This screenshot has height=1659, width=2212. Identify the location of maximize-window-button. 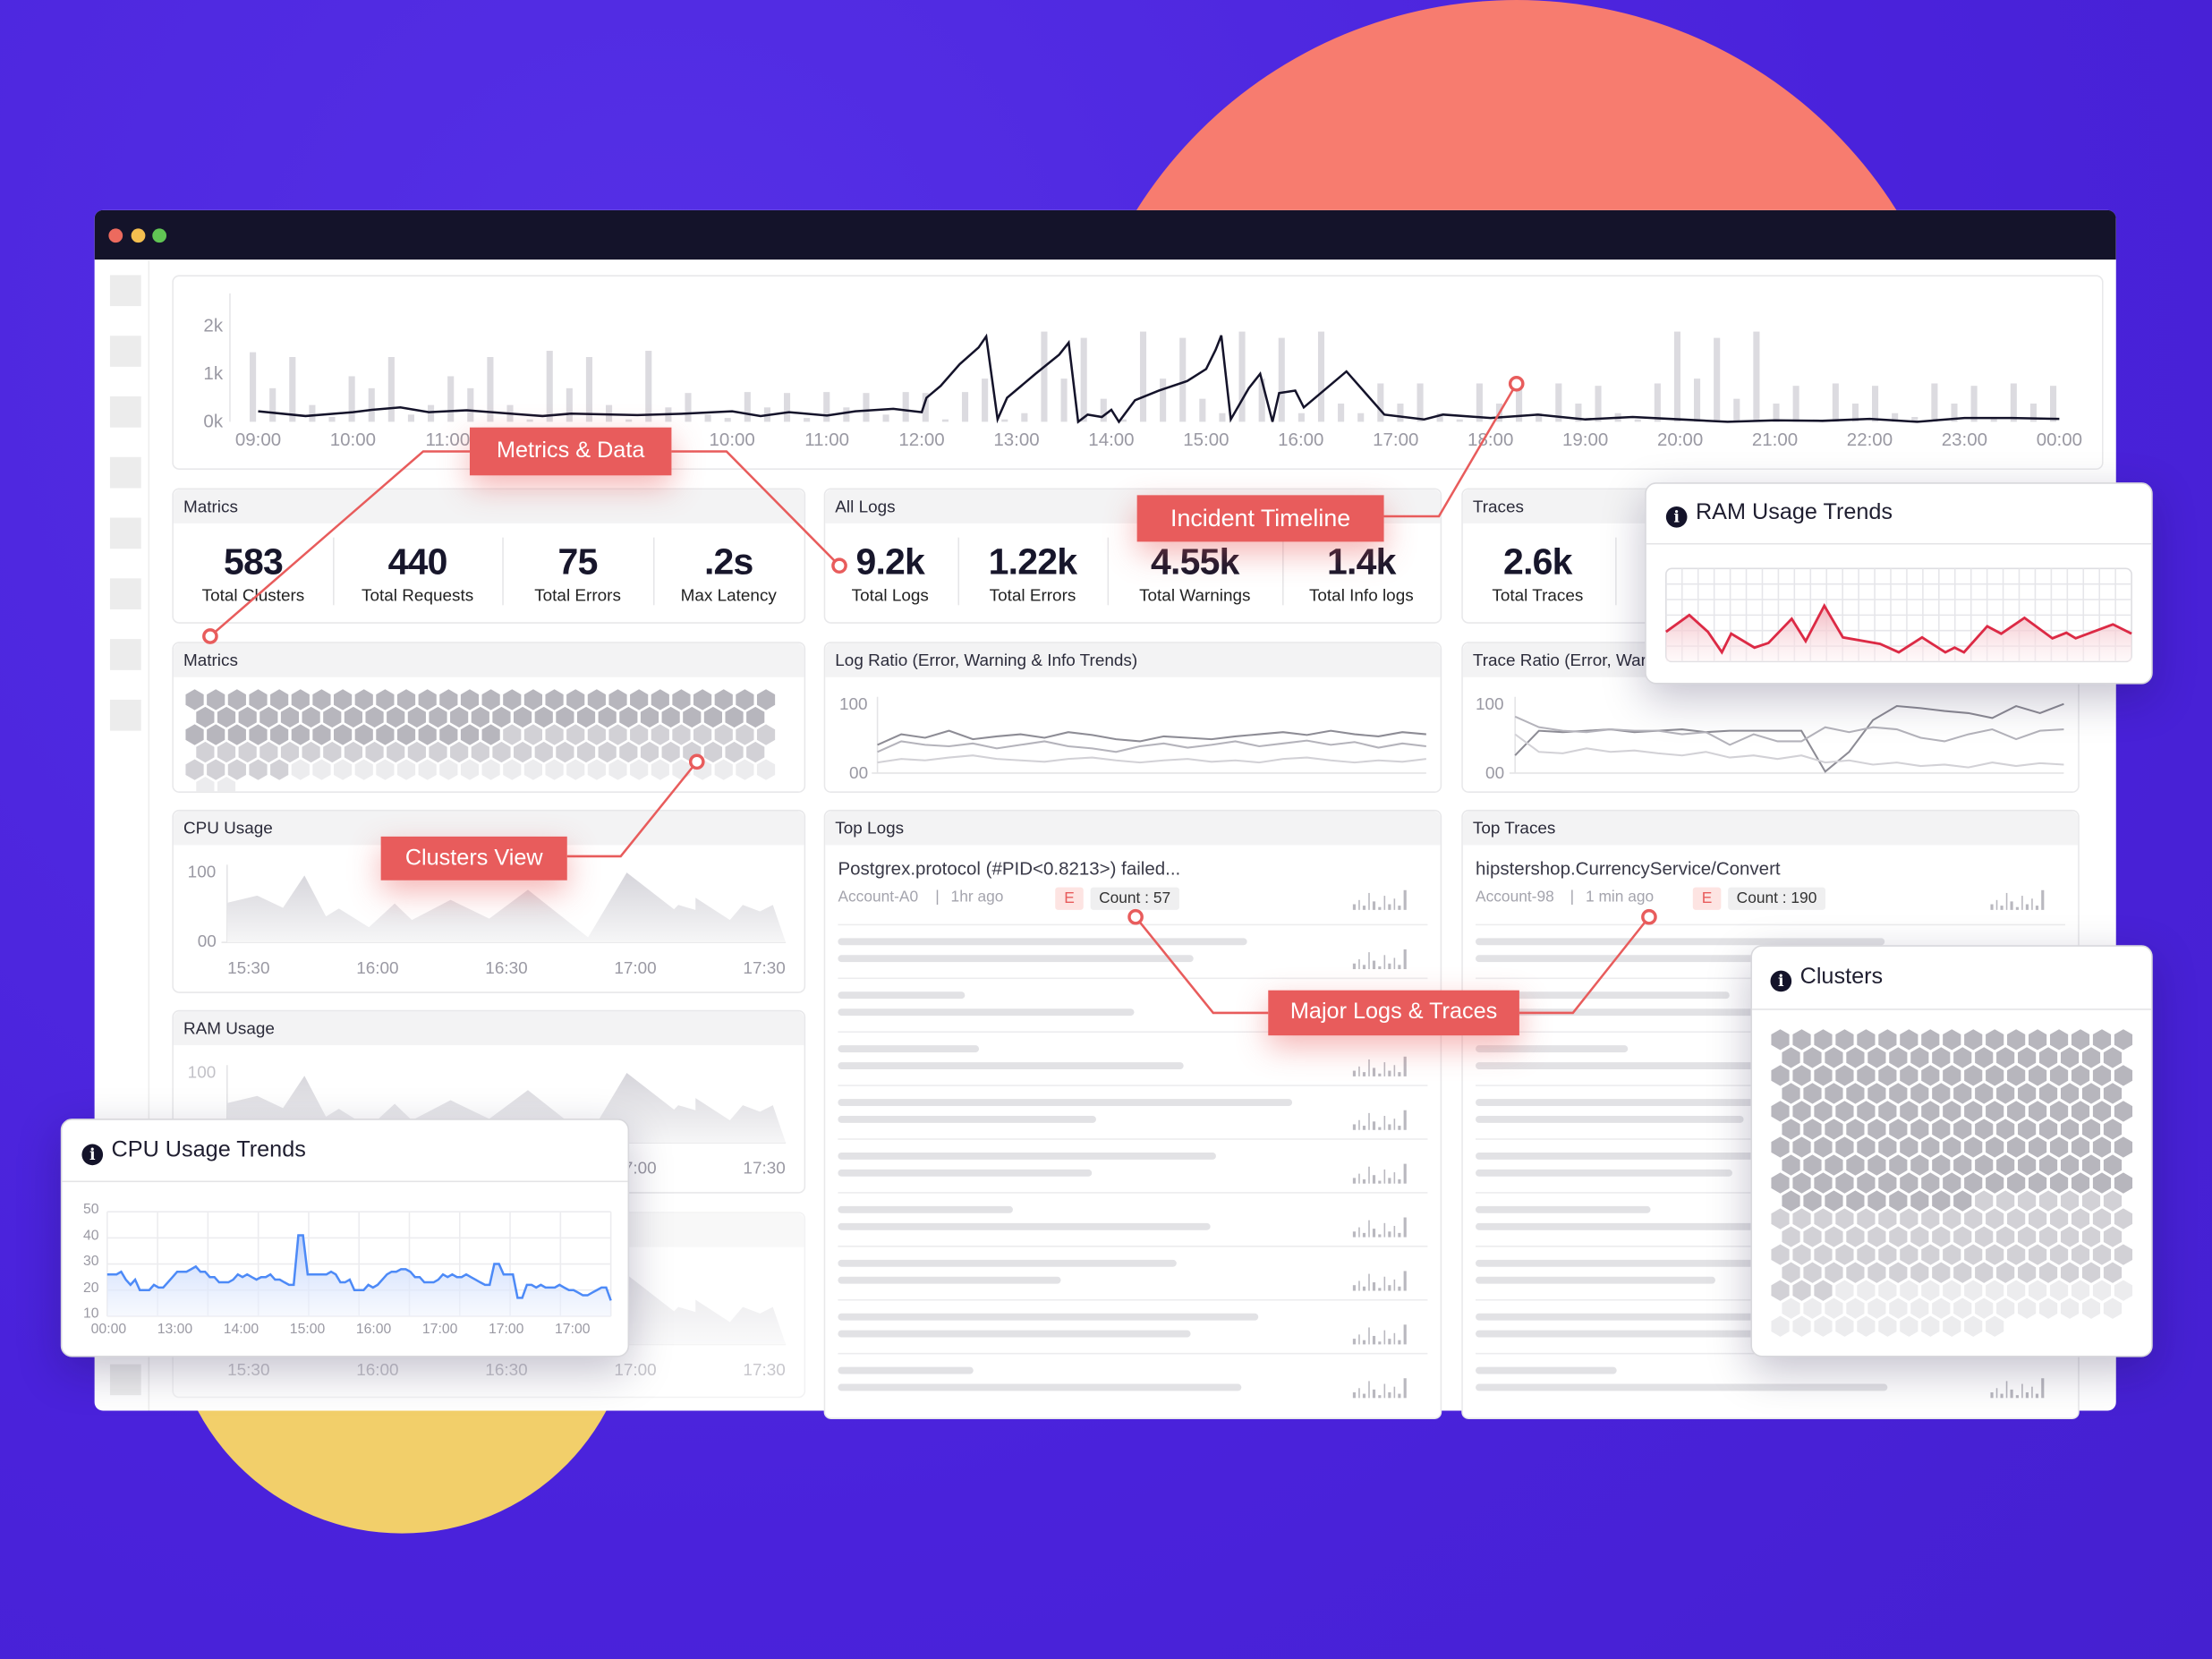
(159, 235).